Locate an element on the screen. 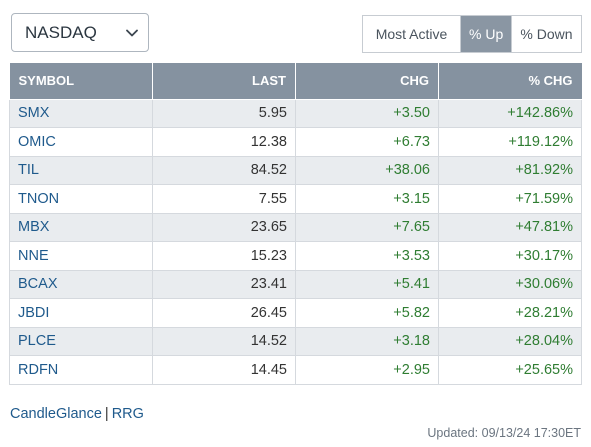 Image resolution: width=591 pixels, height=447 pixels. percent-change-cell: +28.21% is located at coordinates (510, 313).